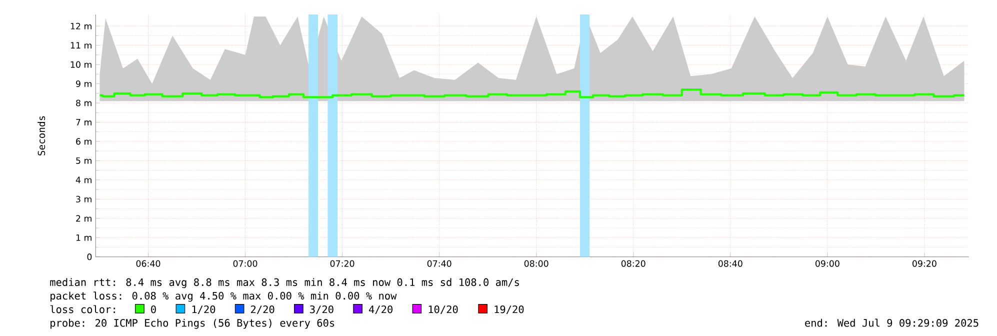 This screenshot has height=336, width=997. I want to click on y-tick-label: 8 m, so click(84, 103).